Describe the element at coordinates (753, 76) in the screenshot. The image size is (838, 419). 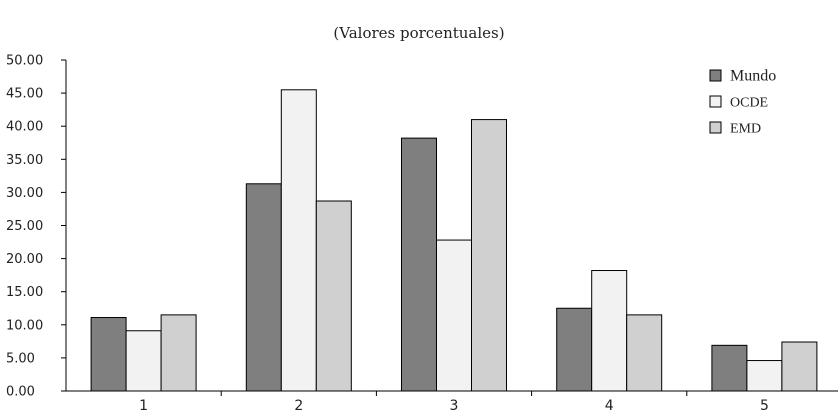
I see `legend-label-mundo: Mundo` at that location.